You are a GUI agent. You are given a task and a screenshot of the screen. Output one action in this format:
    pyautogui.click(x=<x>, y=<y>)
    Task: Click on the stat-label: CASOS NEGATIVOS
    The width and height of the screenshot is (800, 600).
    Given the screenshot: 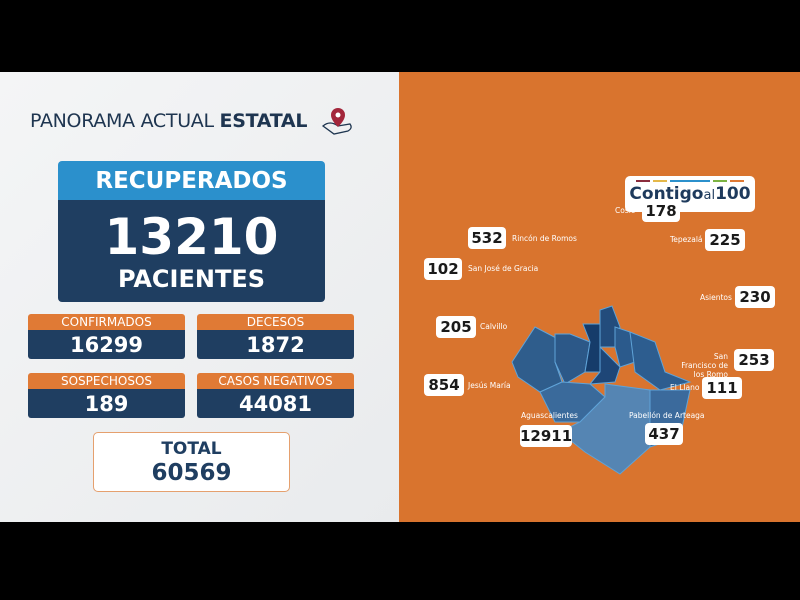 What is the action you would take?
    pyautogui.click(x=275, y=381)
    